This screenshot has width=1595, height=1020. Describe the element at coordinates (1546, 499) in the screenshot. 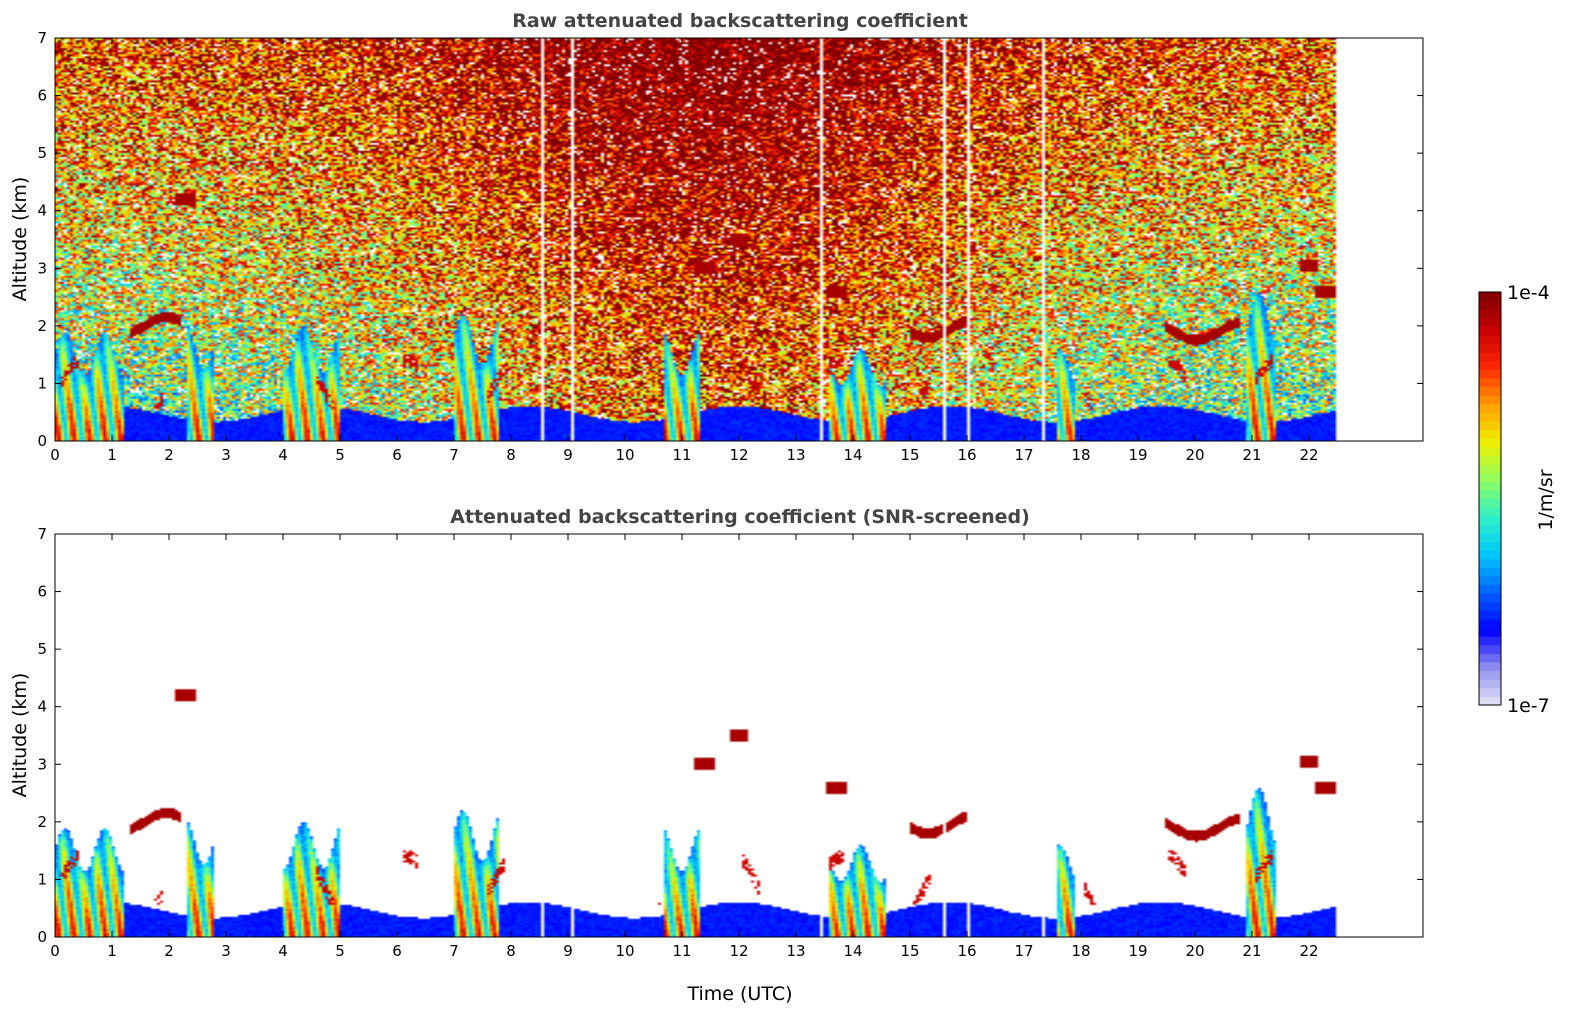

I see `colorbar-label: 1/m/sr` at that location.